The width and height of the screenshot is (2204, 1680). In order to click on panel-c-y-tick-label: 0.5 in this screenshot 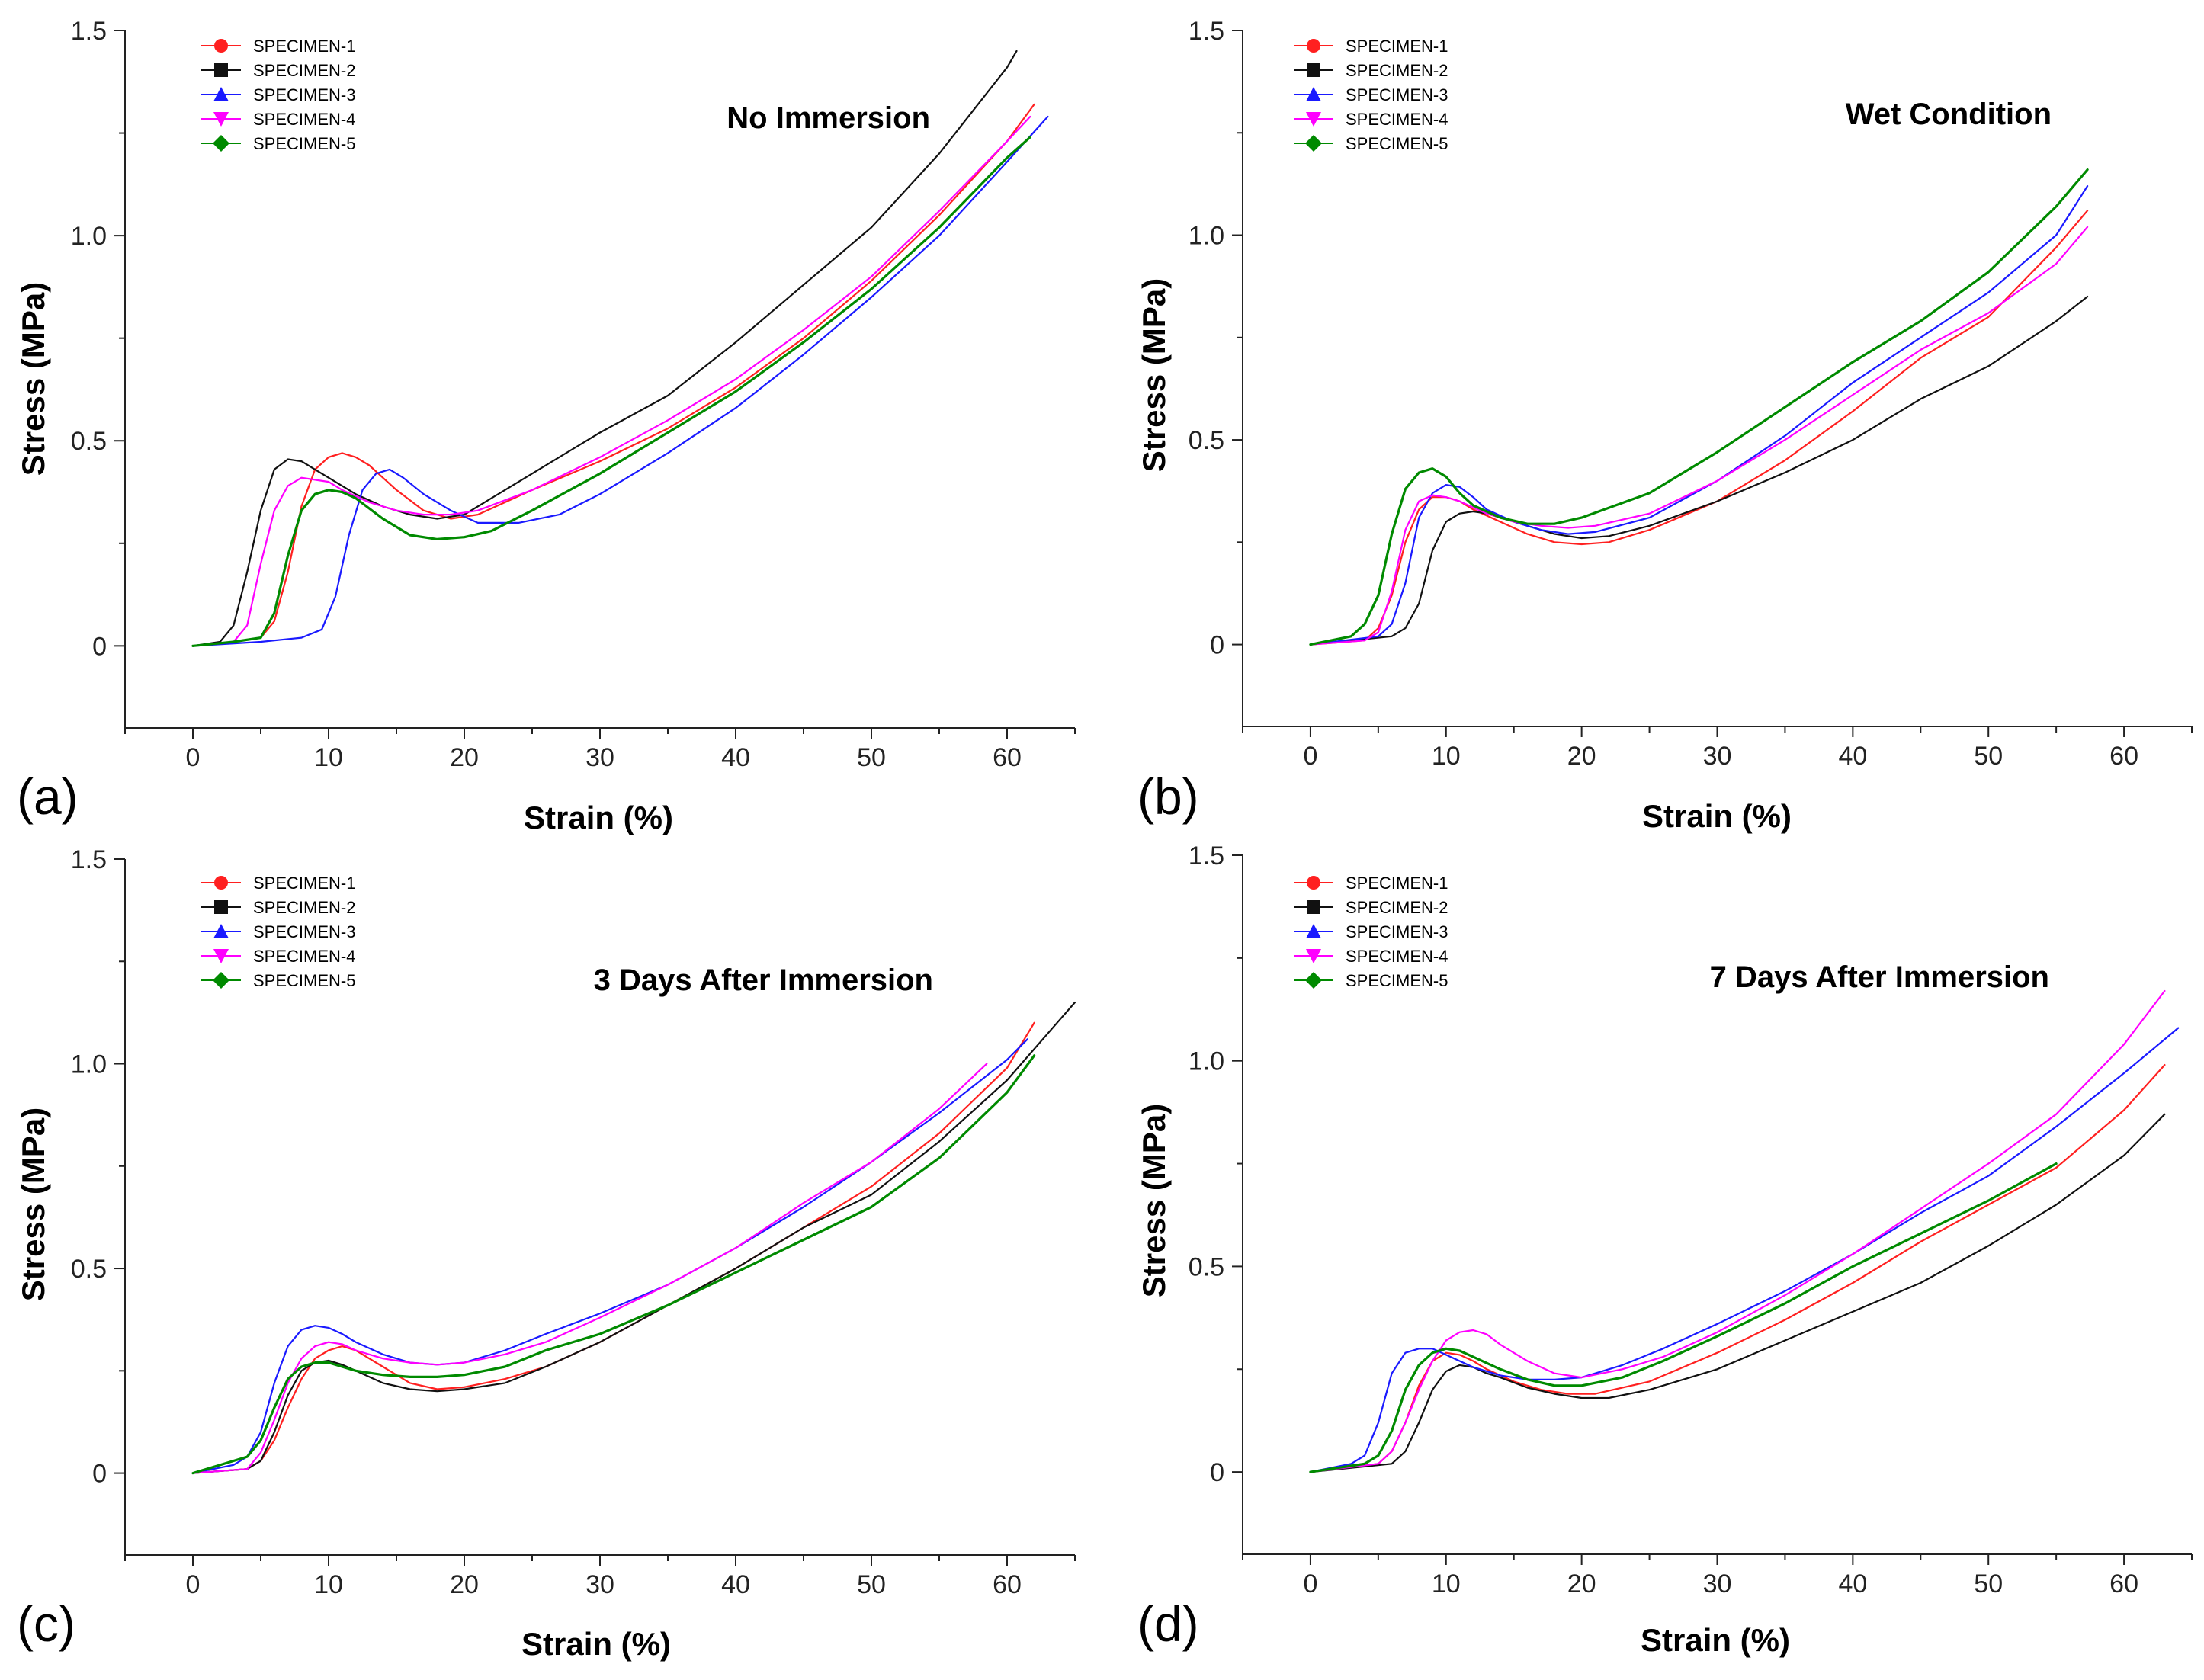, I will do `click(89, 1269)`.